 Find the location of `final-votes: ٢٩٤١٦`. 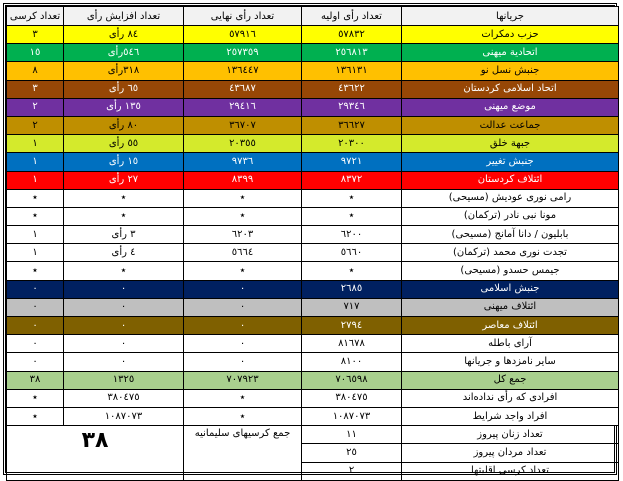

final-votes: ٢٩٤١٦ is located at coordinates (242, 107).